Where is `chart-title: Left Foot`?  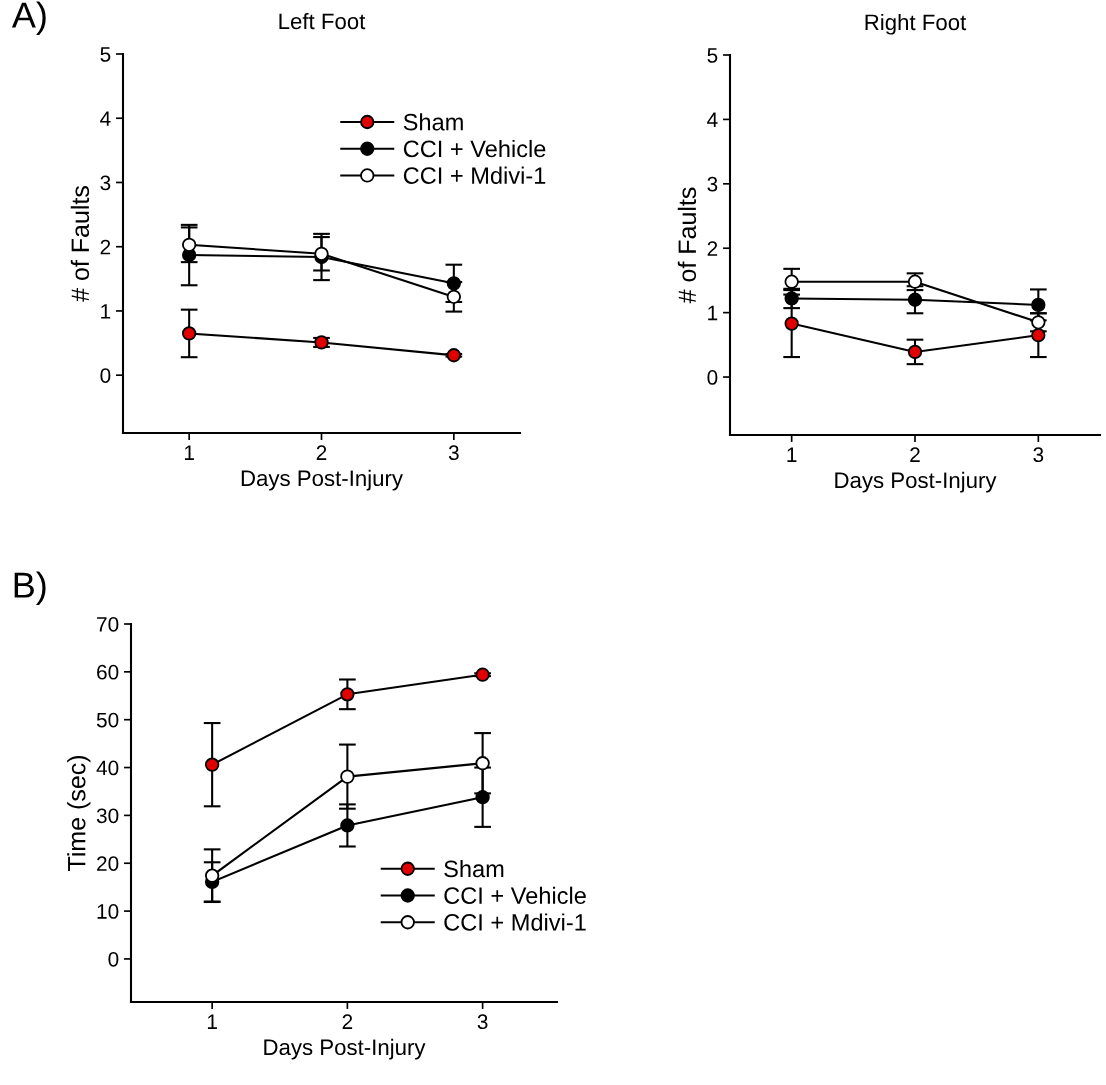 chart-title: Left Foot is located at coordinates (322, 21).